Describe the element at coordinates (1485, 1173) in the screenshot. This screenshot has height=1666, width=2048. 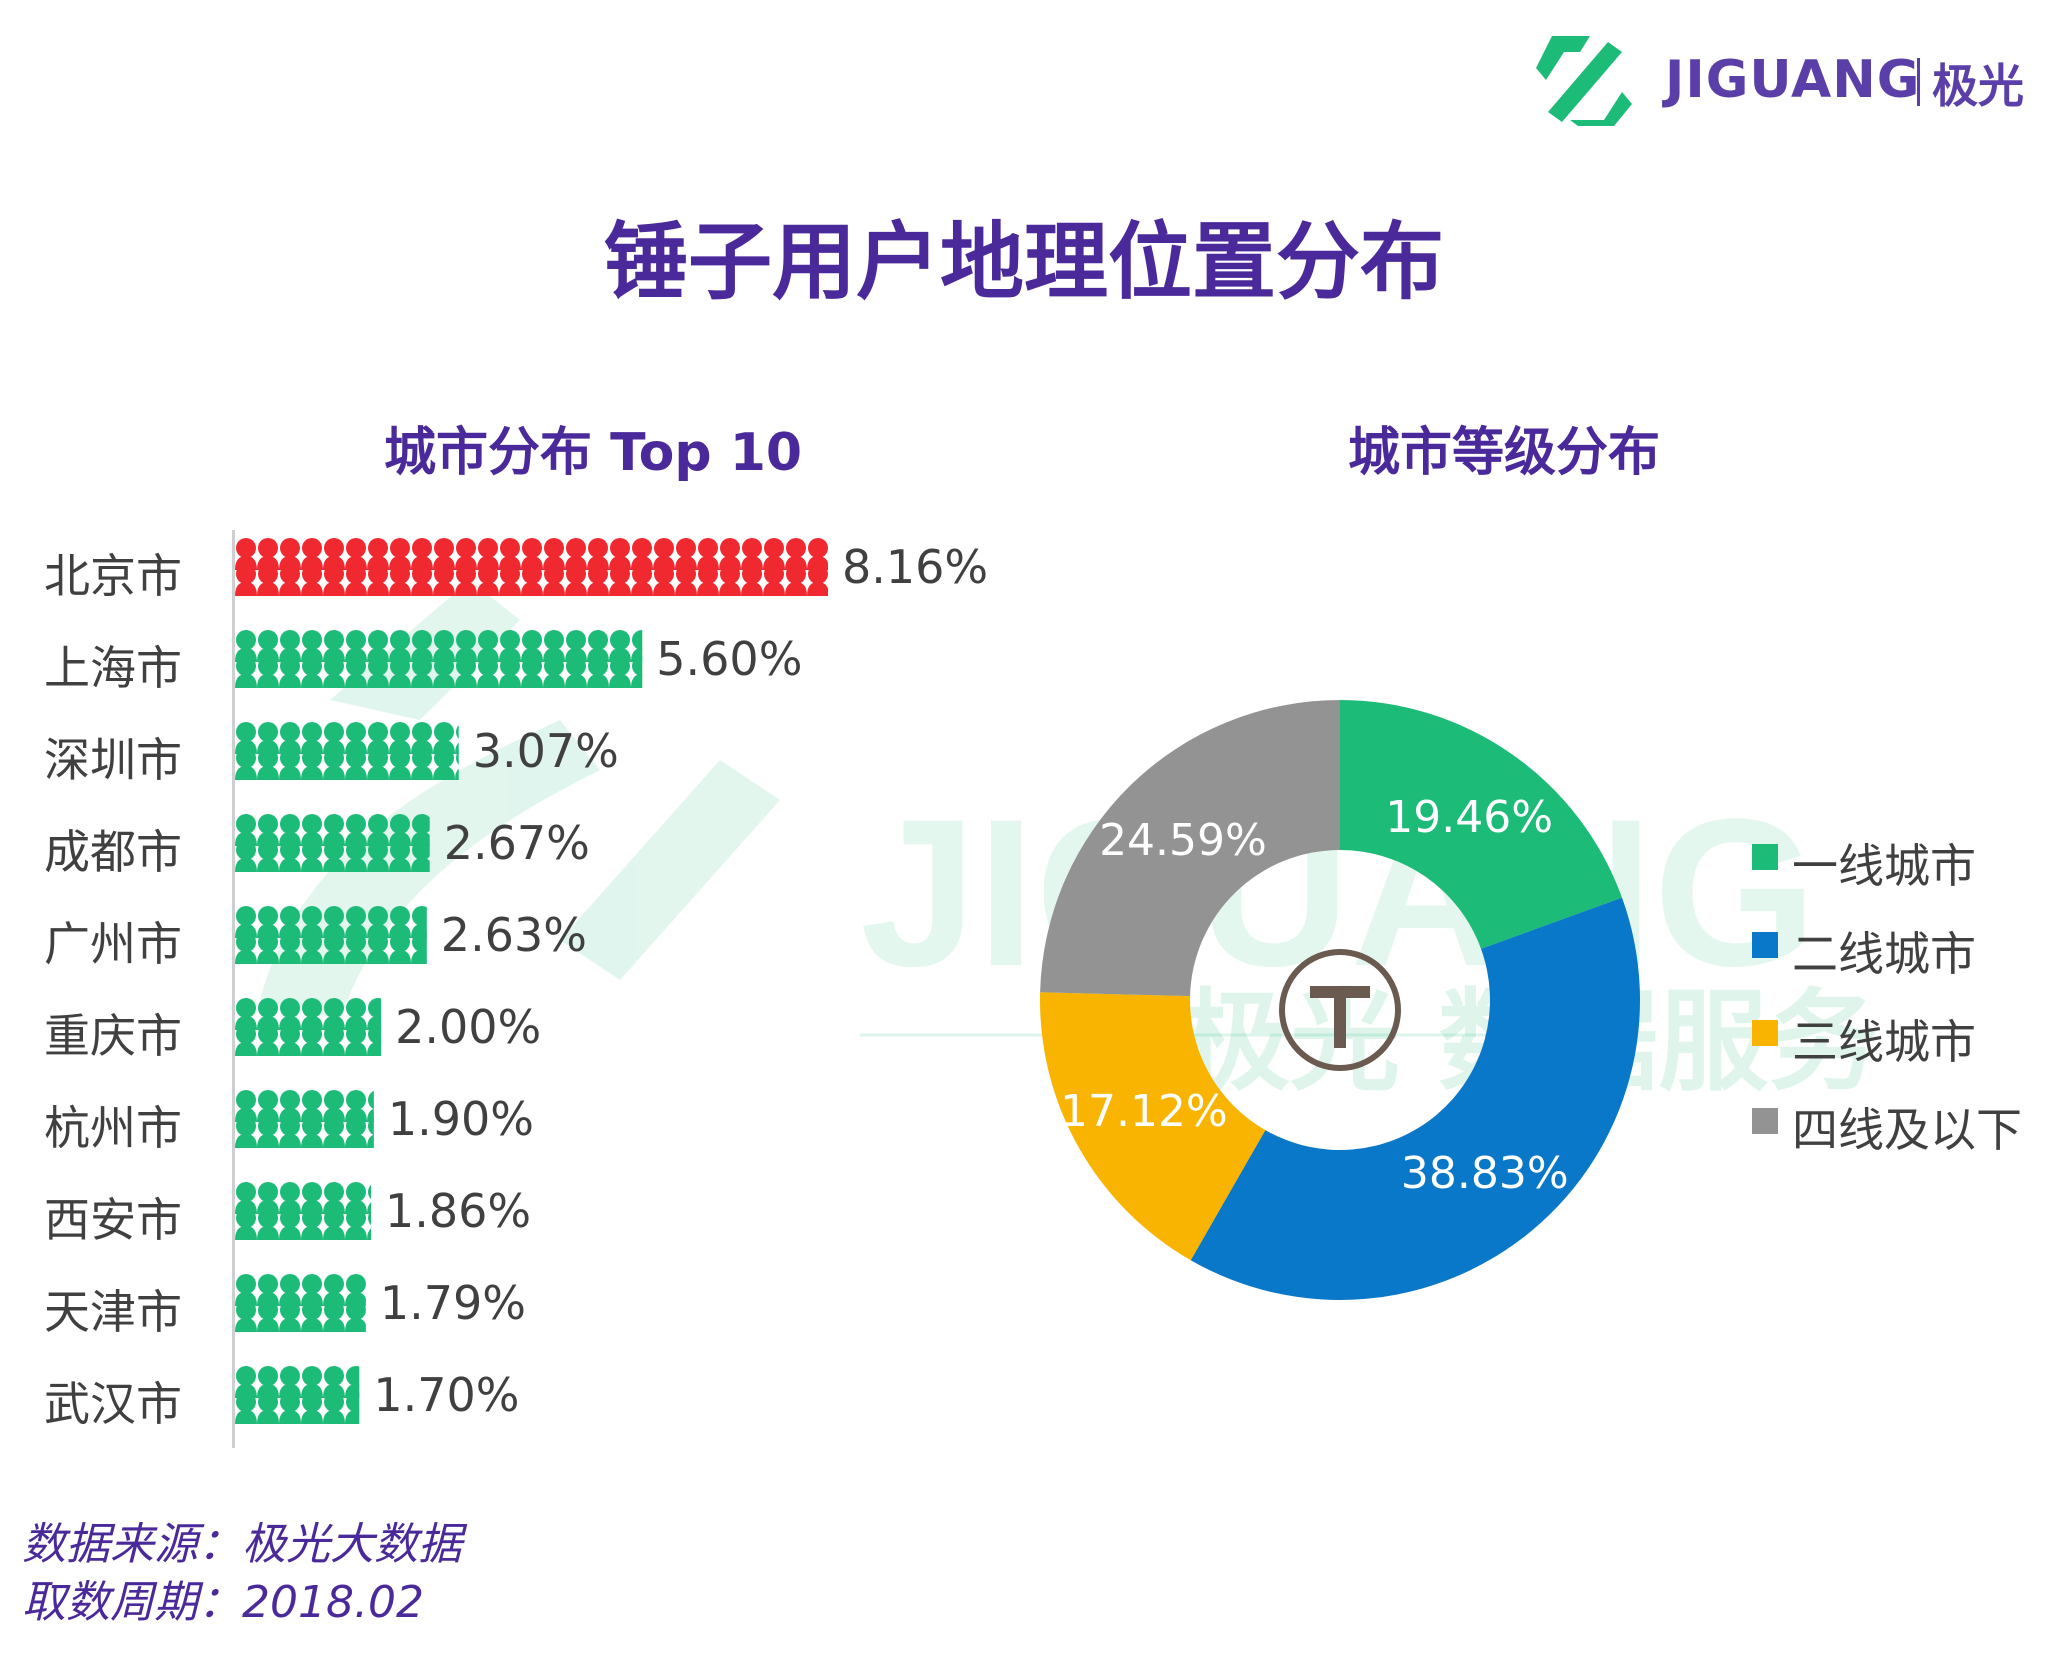
I see `donut-value-label: 38.83%` at that location.